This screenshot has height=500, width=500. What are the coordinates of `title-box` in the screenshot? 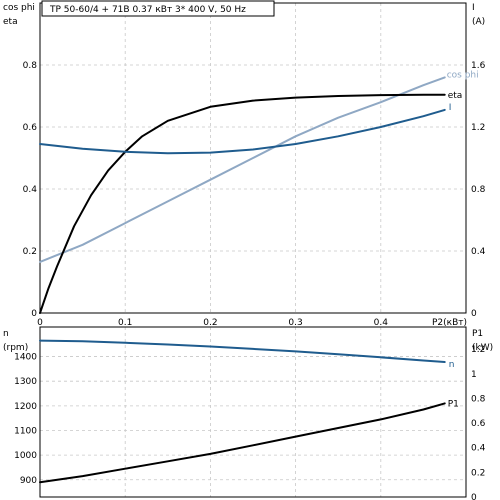 It's located at (158, 8).